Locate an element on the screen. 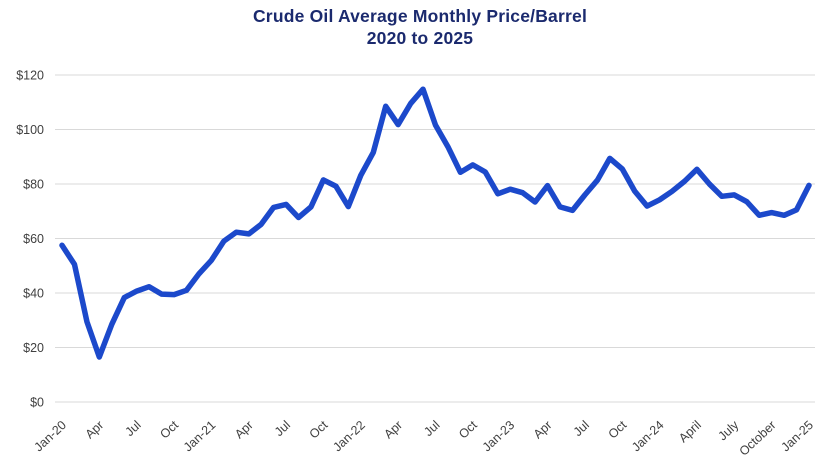 The width and height of the screenshot is (840, 472). x-tick-label: October is located at coordinates (758, 438).